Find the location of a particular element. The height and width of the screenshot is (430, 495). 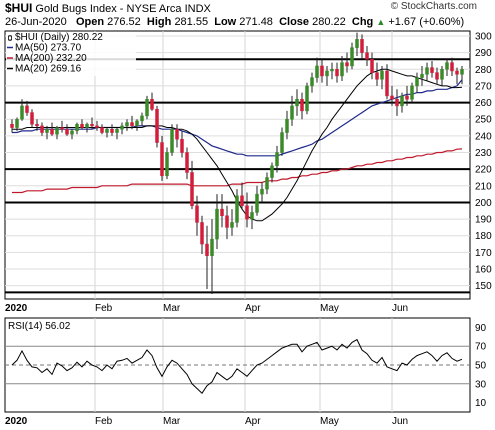

price-tick-label: 250 is located at coordinates (483, 120).